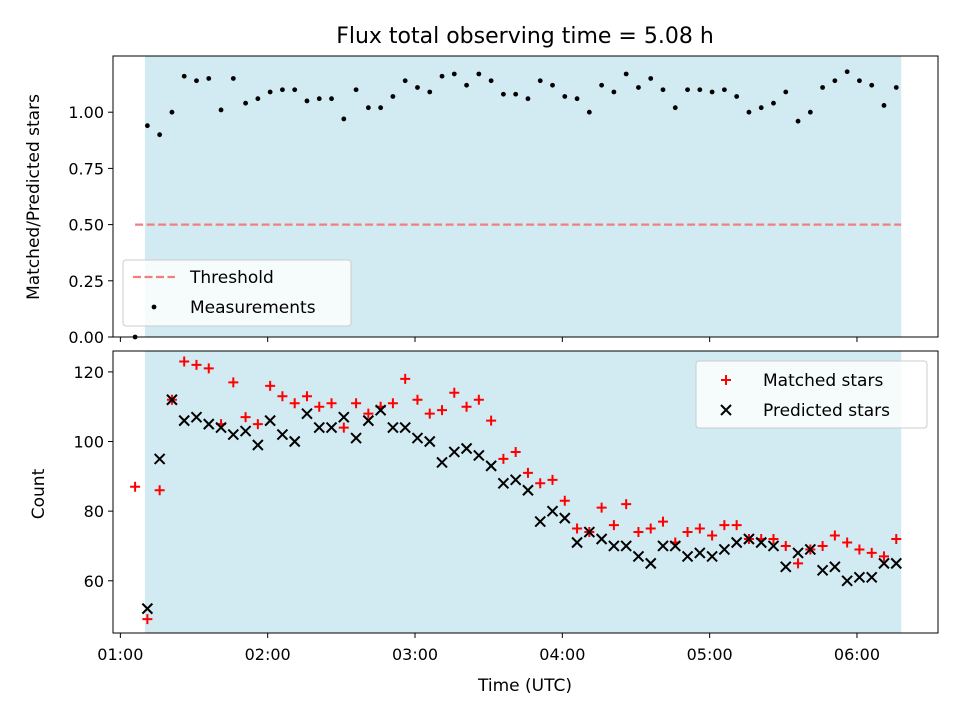 The image size is (960, 724). Describe the element at coordinates (726, 410) in the screenshot. I see `legend-predicted-swatch` at that location.